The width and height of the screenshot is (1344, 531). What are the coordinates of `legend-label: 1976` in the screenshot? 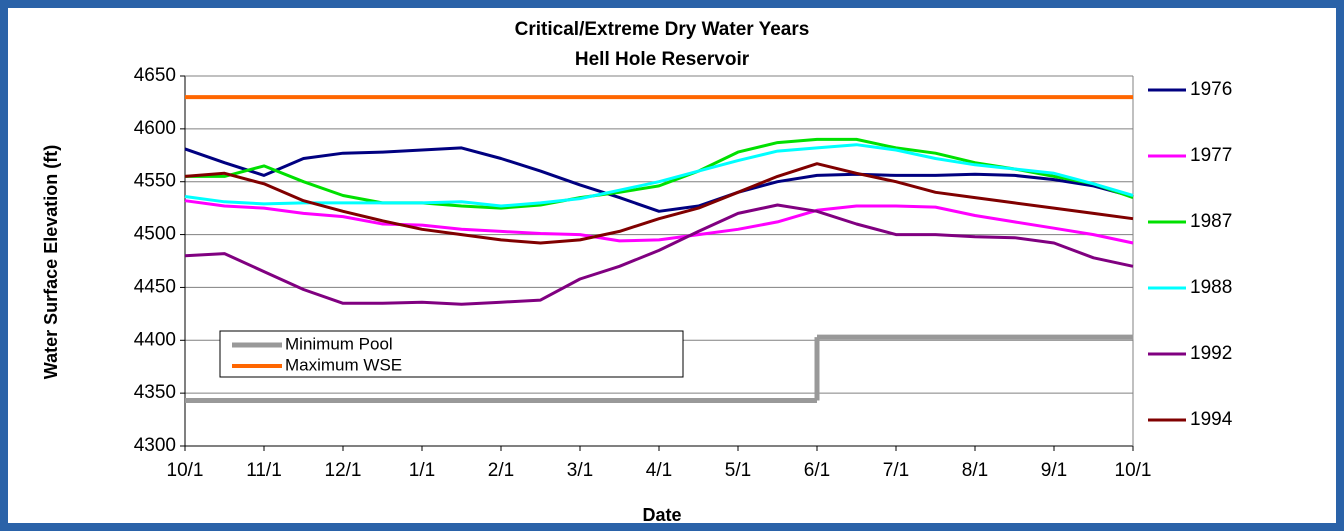 It's located at (1211, 89).